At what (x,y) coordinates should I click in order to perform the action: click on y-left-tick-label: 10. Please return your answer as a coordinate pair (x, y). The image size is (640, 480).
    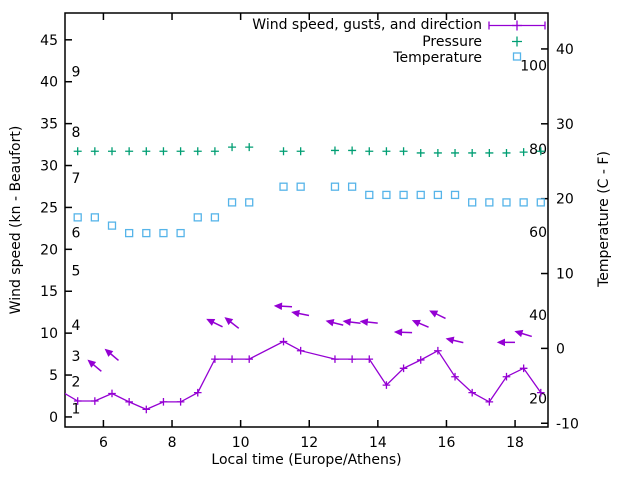
    Looking at the image, I should click on (49, 334).